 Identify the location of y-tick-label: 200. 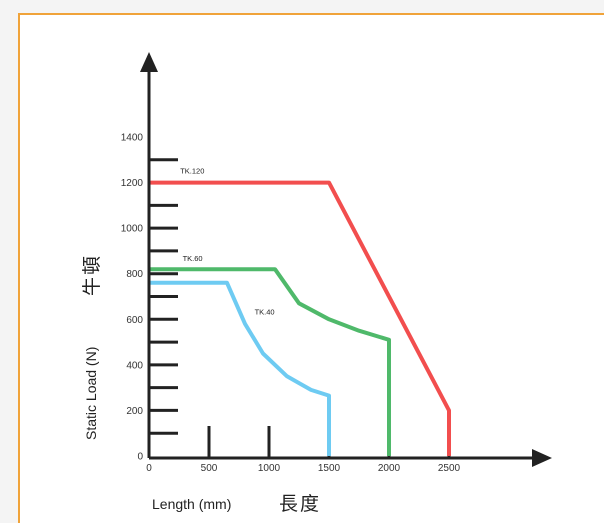
(134, 411).